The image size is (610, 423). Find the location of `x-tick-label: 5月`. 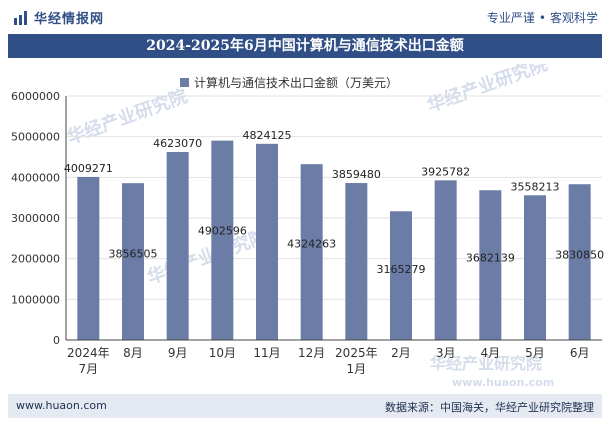

x-tick-label: 5月 is located at coordinates (535, 353).